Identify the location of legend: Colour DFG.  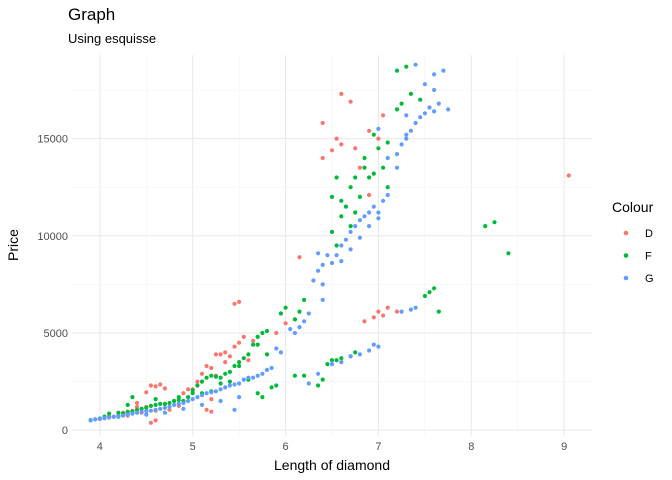
(633, 242).